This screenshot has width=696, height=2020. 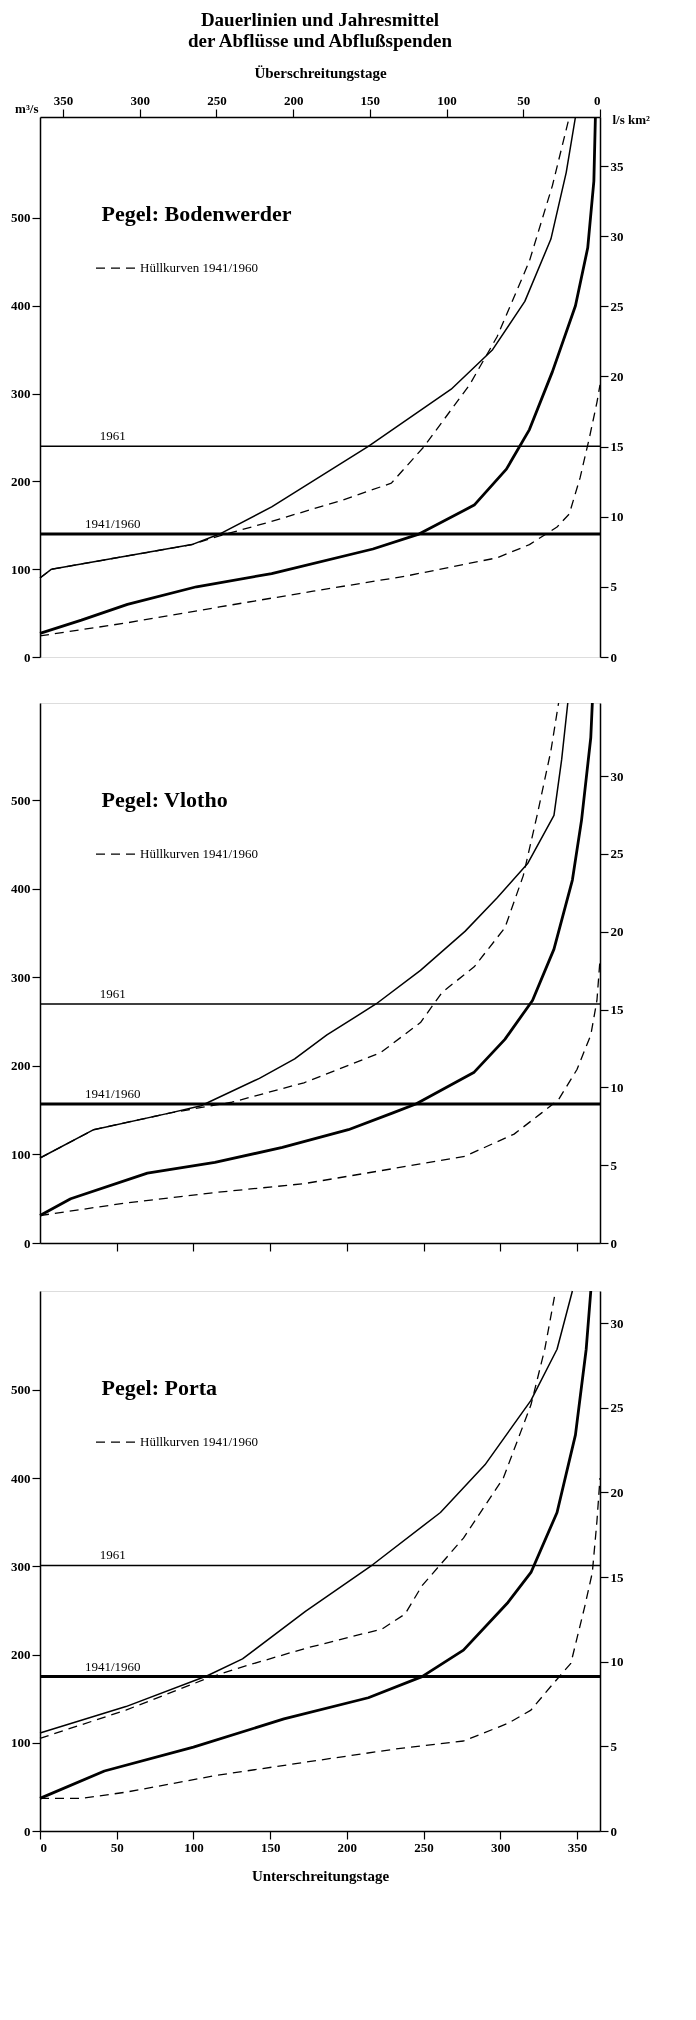 What do you see at coordinates (196, 214) in the screenshot?
I see `text: Pegel: Bodenwerder` at bounding box center [196, 214].